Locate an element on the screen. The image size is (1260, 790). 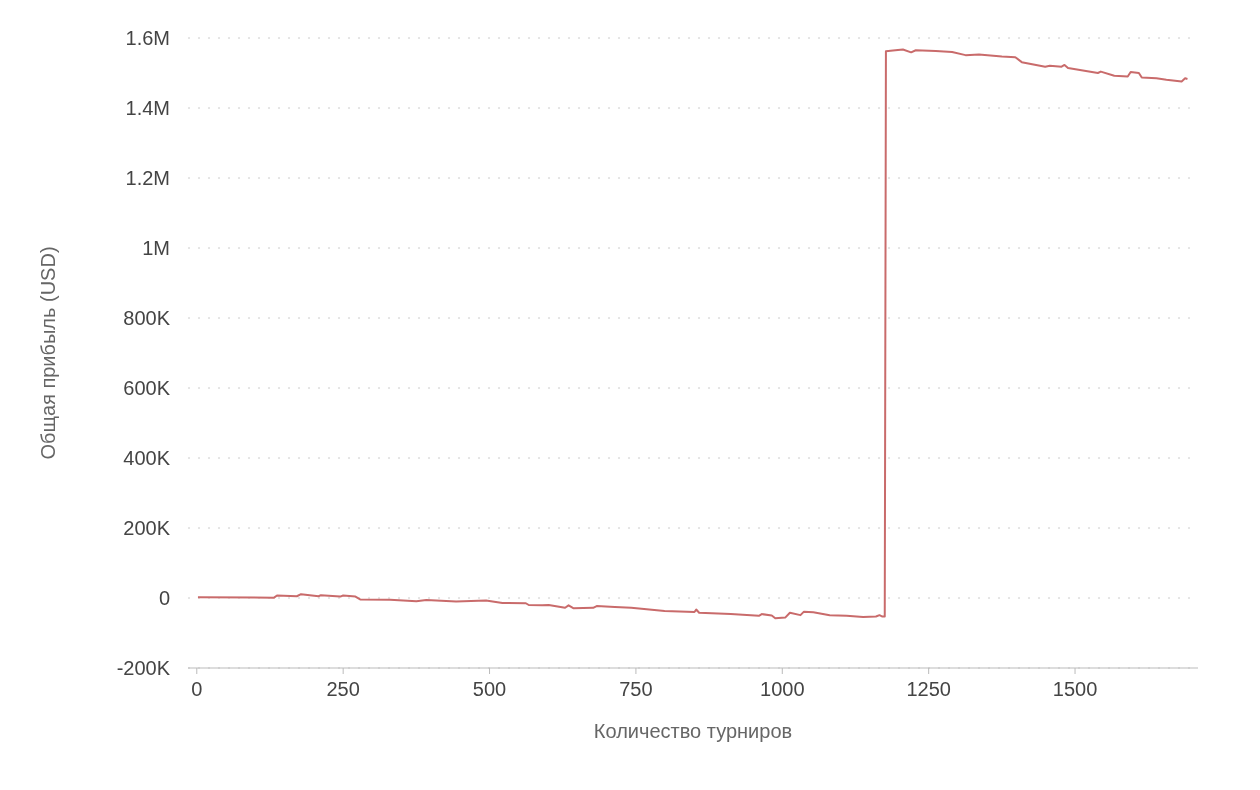
y-tick-label: 400K is located at coordinates (147, 458).